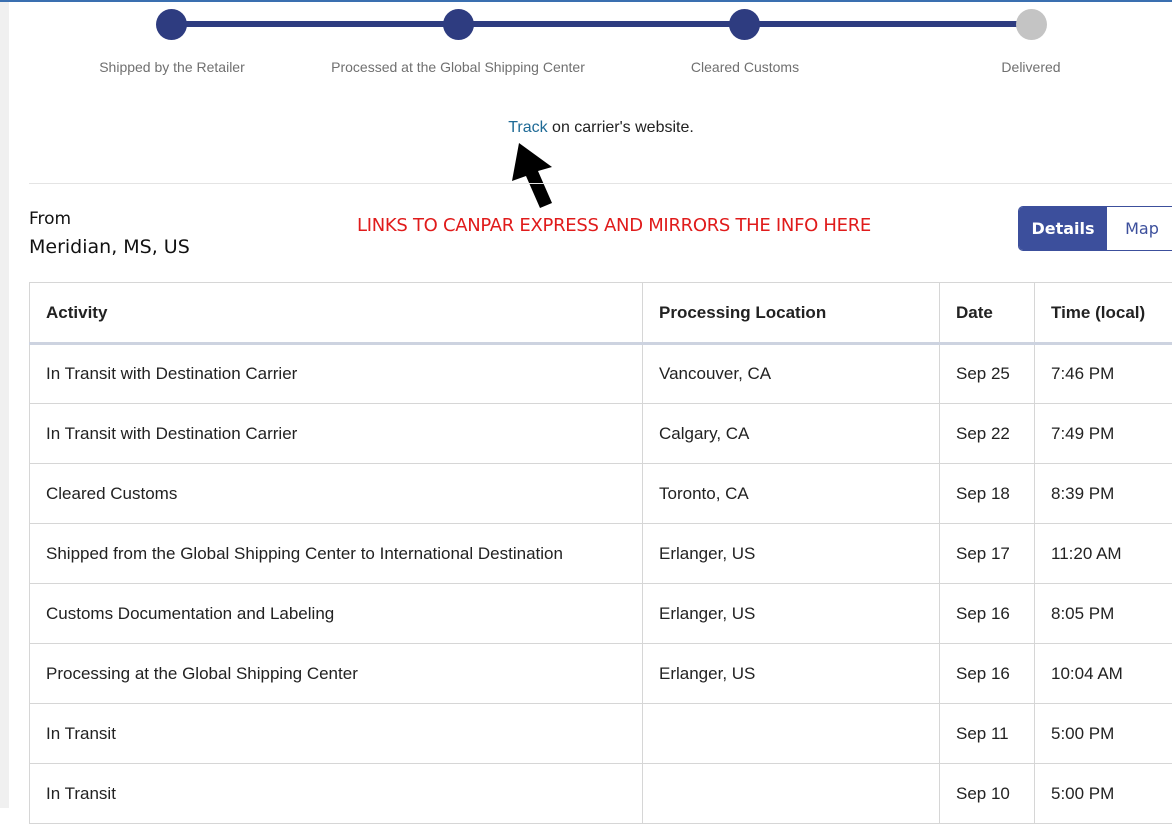 This screenshot has width=1172, height=824. I want to click on location-cell: Toronto, CA, so click(791, 494).